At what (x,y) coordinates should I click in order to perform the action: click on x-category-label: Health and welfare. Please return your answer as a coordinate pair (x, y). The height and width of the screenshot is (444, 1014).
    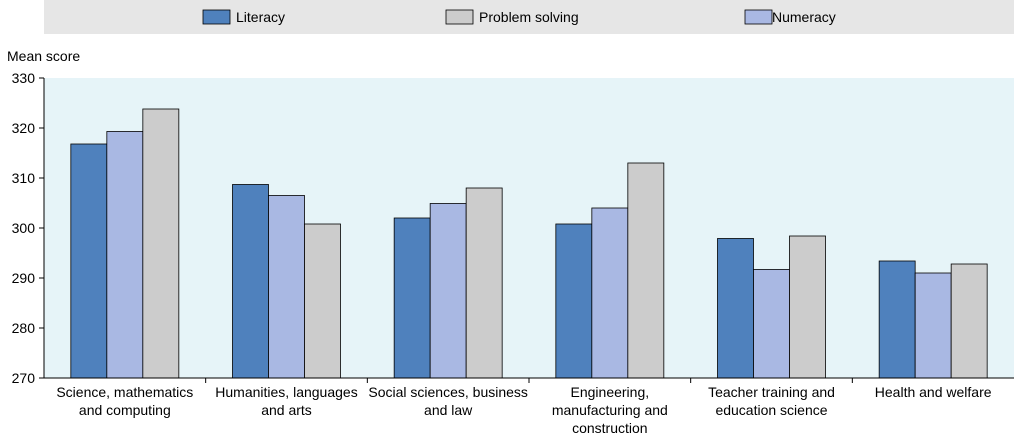
    Looking at the image, I should click on (933, 392).